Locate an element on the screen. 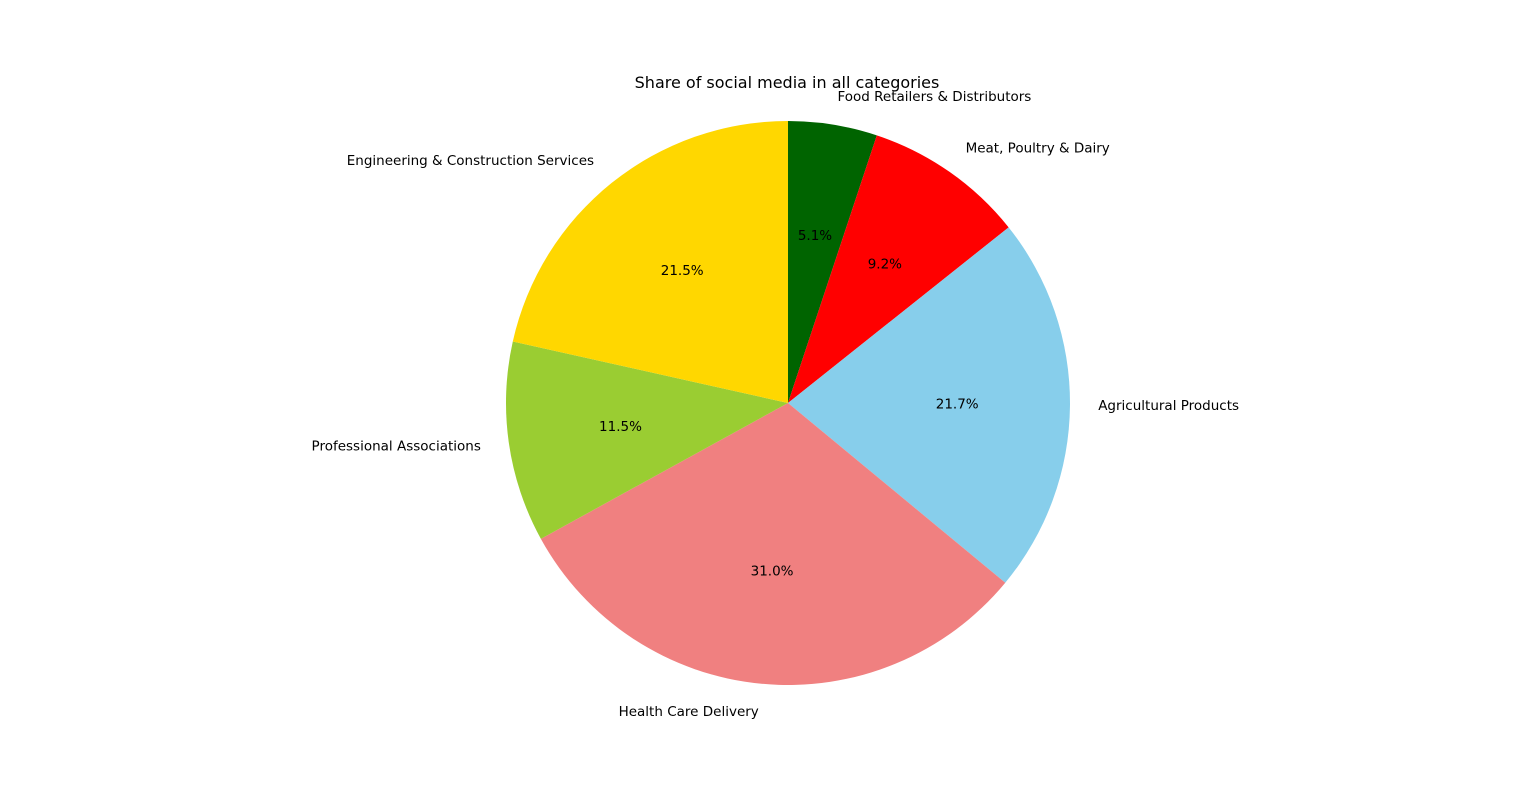  chart-title: Share of social media in all categories is located at coordinates (787, 82).